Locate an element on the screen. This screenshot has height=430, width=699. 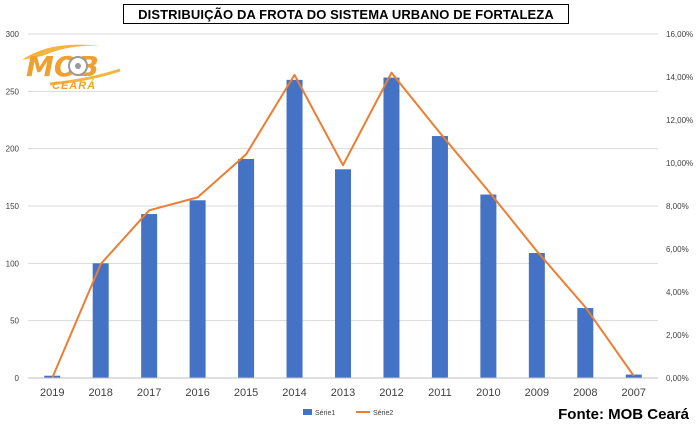
bar-2008 is located at coordinates (585, 343).